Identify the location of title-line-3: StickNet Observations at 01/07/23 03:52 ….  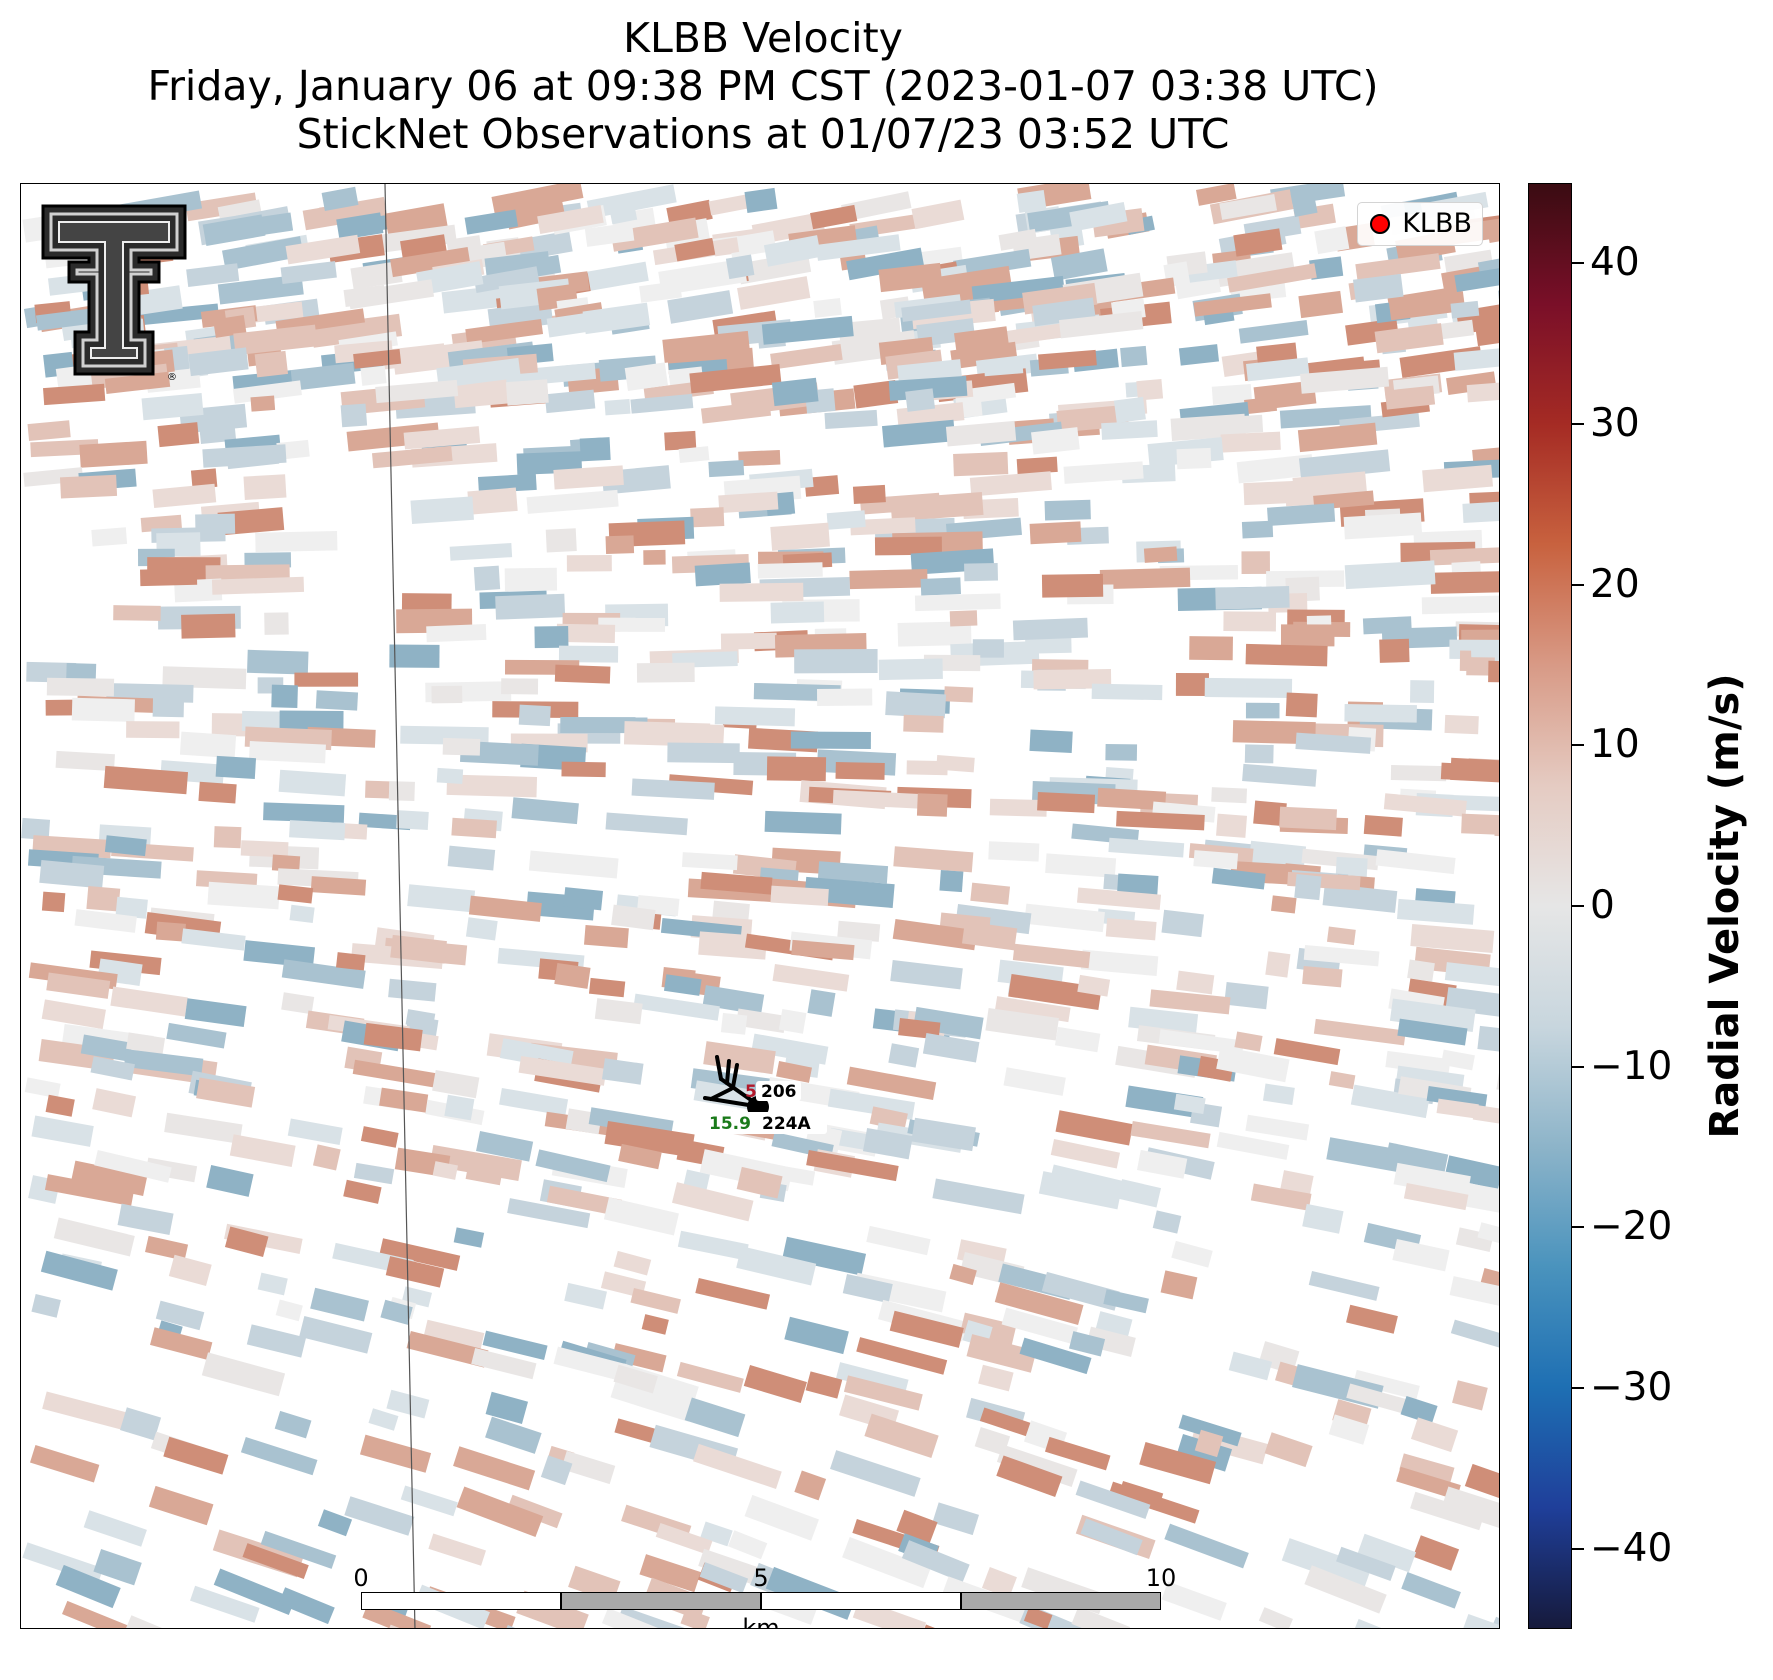
(763, 134).